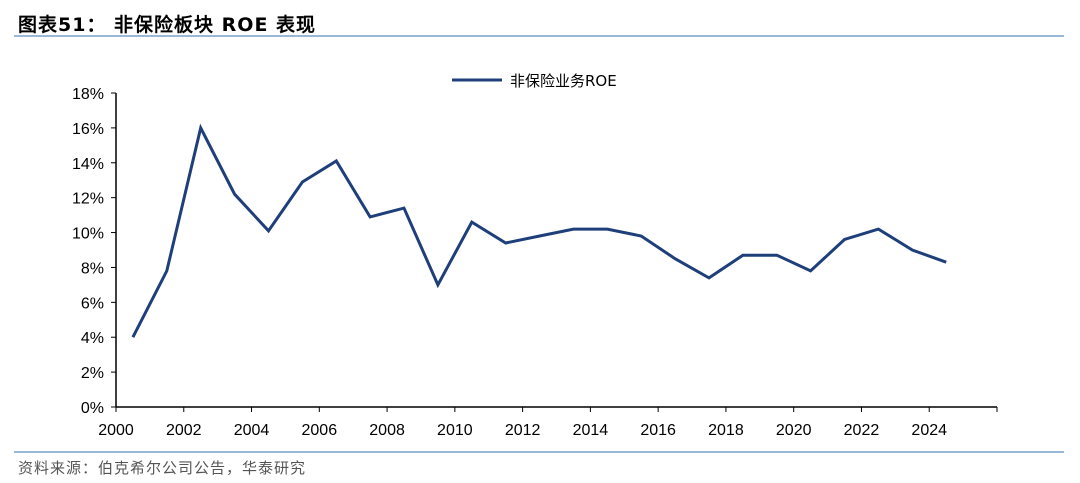  What do you see at coordinates (88, 199) in the screenshot?
I see `y-tick-label: 12%` at bounding box center [88, 199].